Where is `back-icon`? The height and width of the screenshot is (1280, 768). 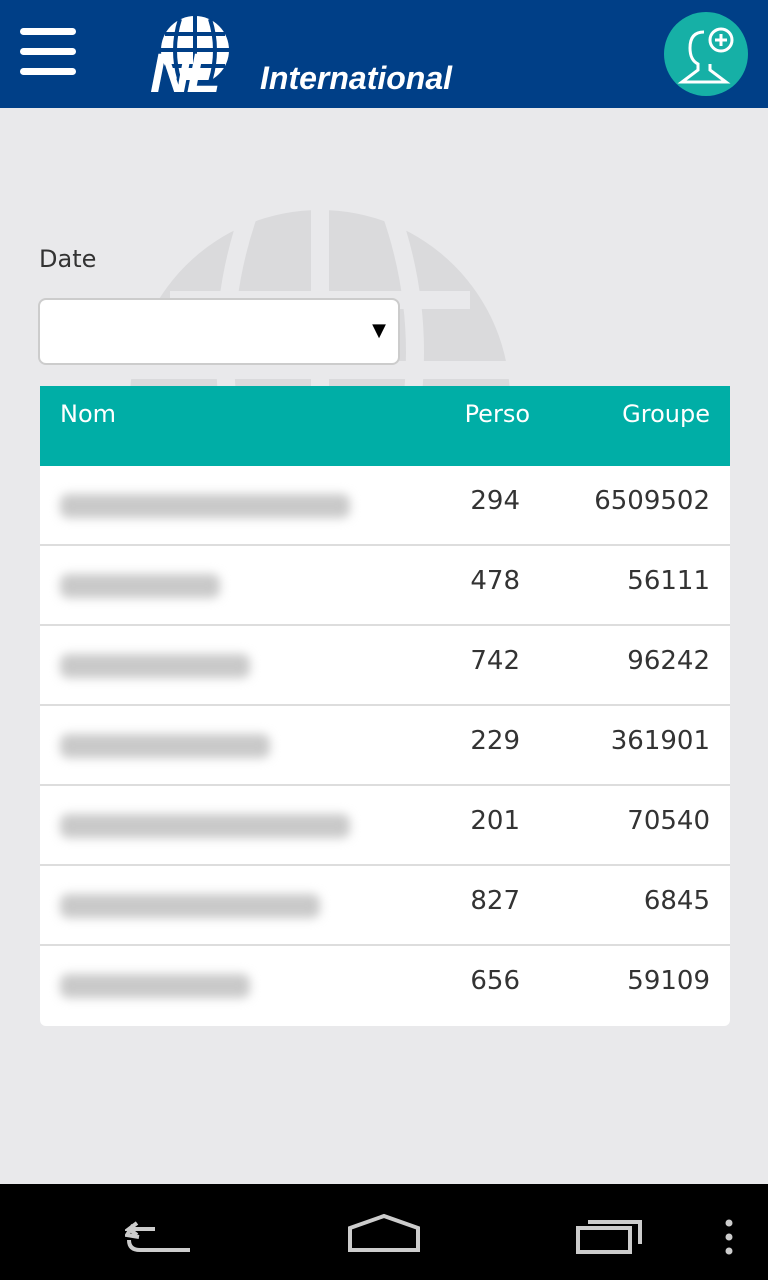 back-icon is located at coordinates (160, 1237).